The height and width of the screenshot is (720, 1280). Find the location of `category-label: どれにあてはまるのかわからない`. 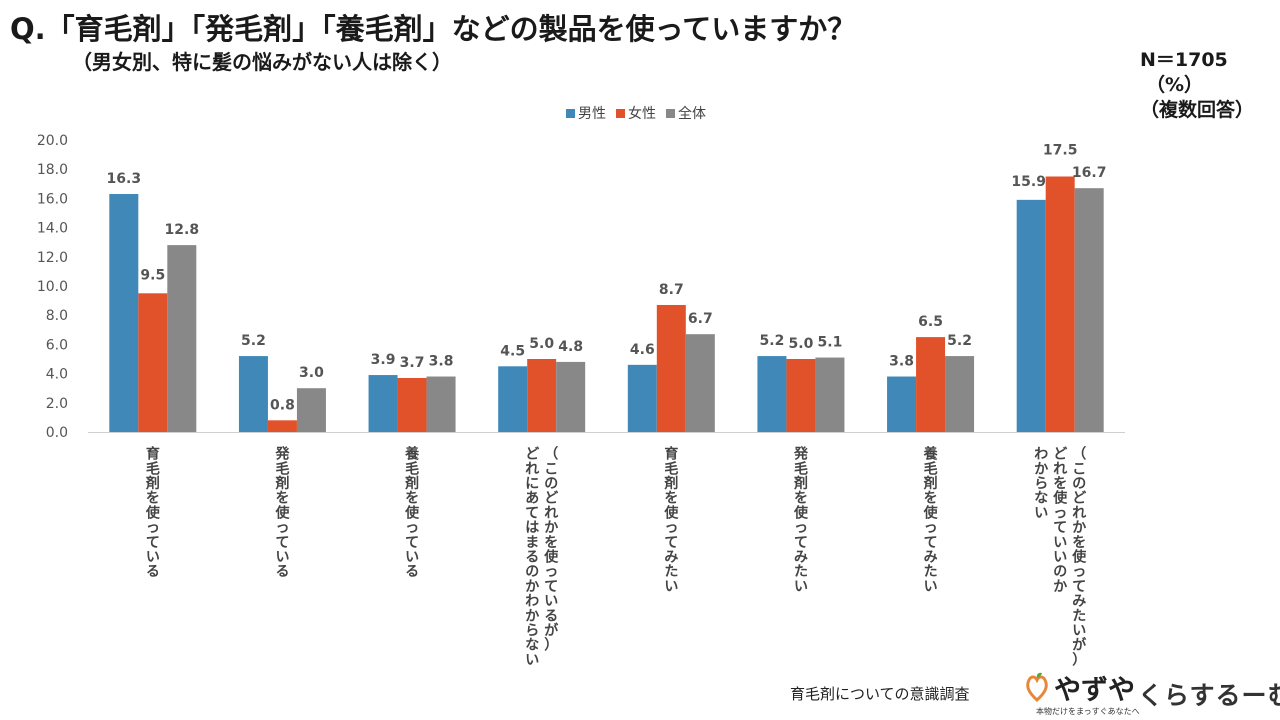

category-label: どれにあてはまるのかわからない is located at coordinates (532, 558).